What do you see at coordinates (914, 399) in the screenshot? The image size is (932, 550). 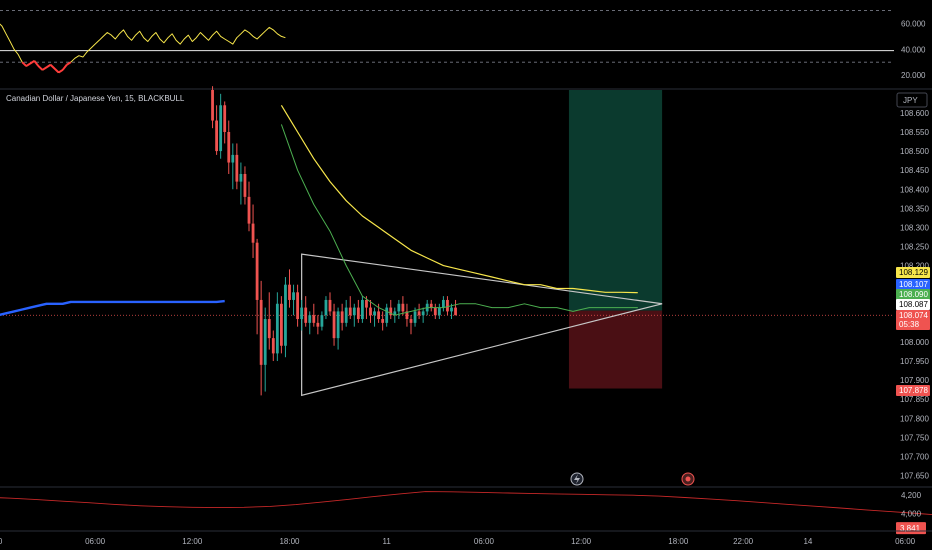 I see `price-tick-label: 107.850` at bounding box center [914, 399].